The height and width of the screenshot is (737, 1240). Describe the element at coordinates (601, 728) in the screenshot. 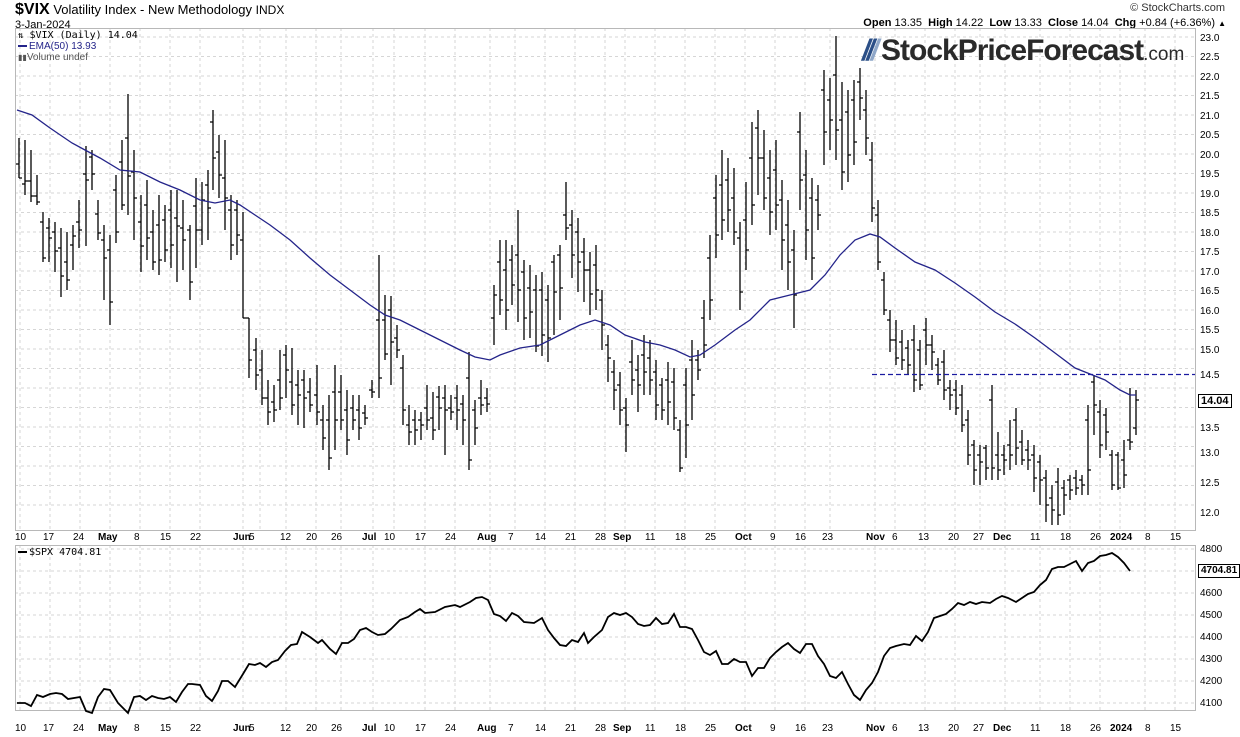

I see `svg-text: 28` at that location.